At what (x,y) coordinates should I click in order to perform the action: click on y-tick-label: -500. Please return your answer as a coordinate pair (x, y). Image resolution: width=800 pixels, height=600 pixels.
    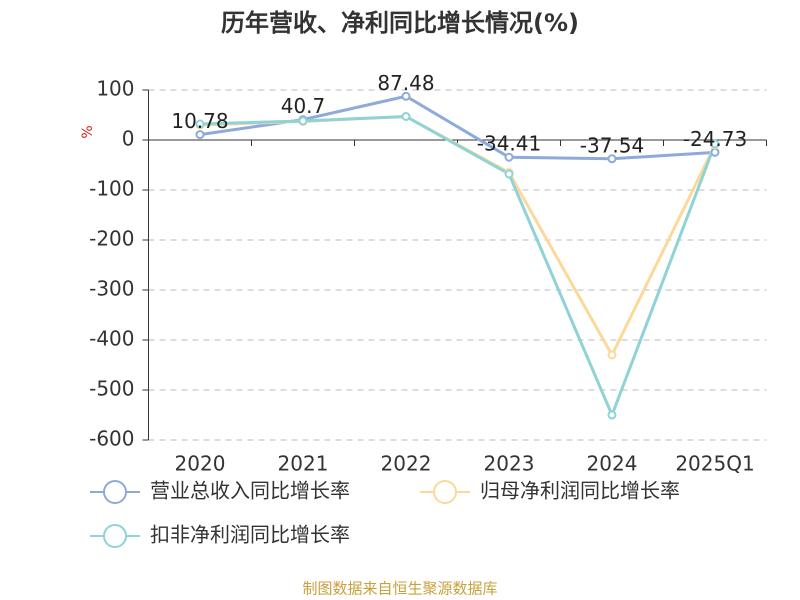
    Looking at the image, I should click on (111, 389).